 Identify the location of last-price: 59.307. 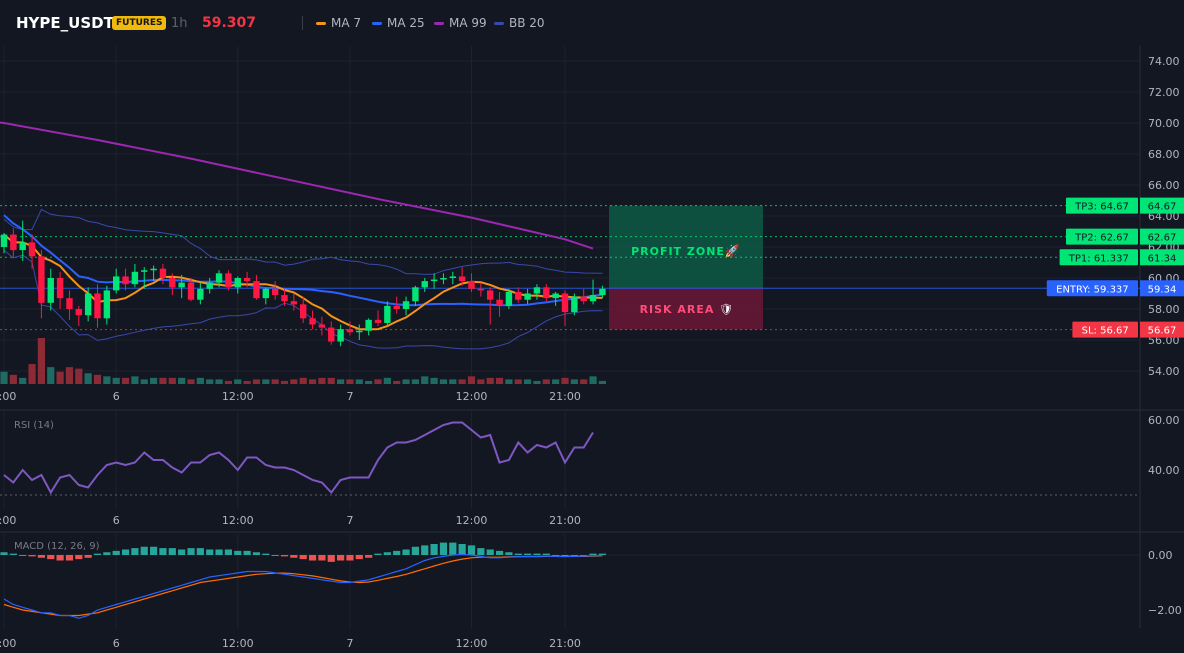
(229, 23).